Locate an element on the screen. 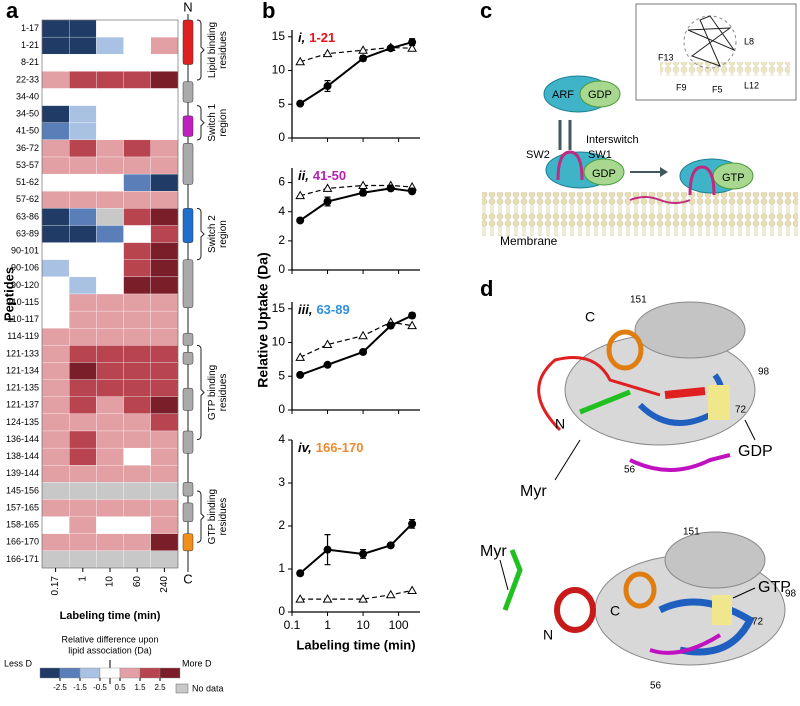 The width and height of the screenshot is (800, 706). series-line is located at coordinates (356, 339).